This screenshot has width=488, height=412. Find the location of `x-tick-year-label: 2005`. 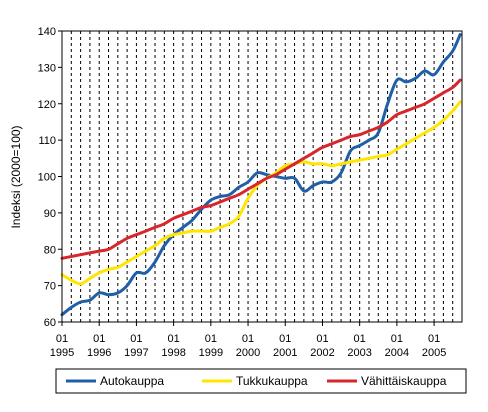

x-tick-year-label: 2005 is located at coordinates (434, 353).